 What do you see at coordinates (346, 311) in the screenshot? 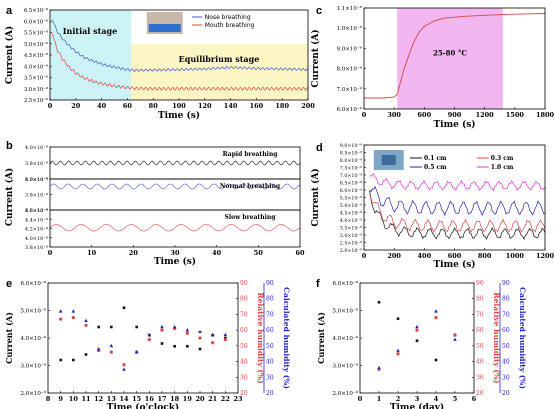
I see `panel-f-ytick-label: 5.0×10⁻⁸` at bounding box center [346, 311].